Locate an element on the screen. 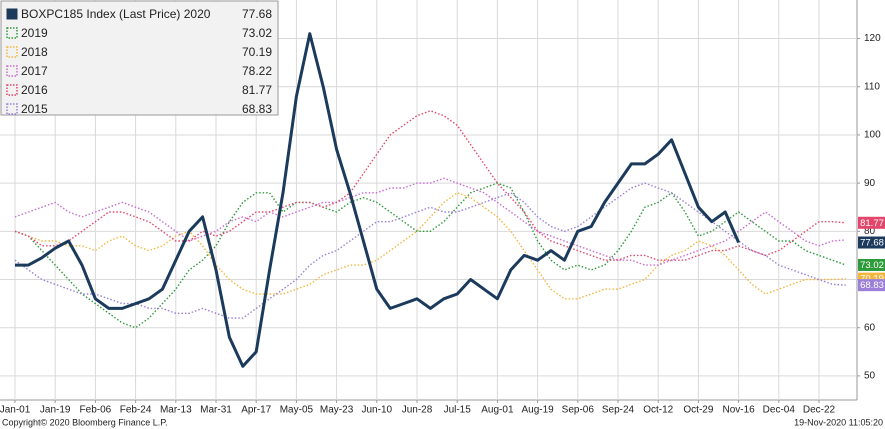 The image size is (885, 429). x-tick-label: Feb-24 is located at coordinates (136, 410).